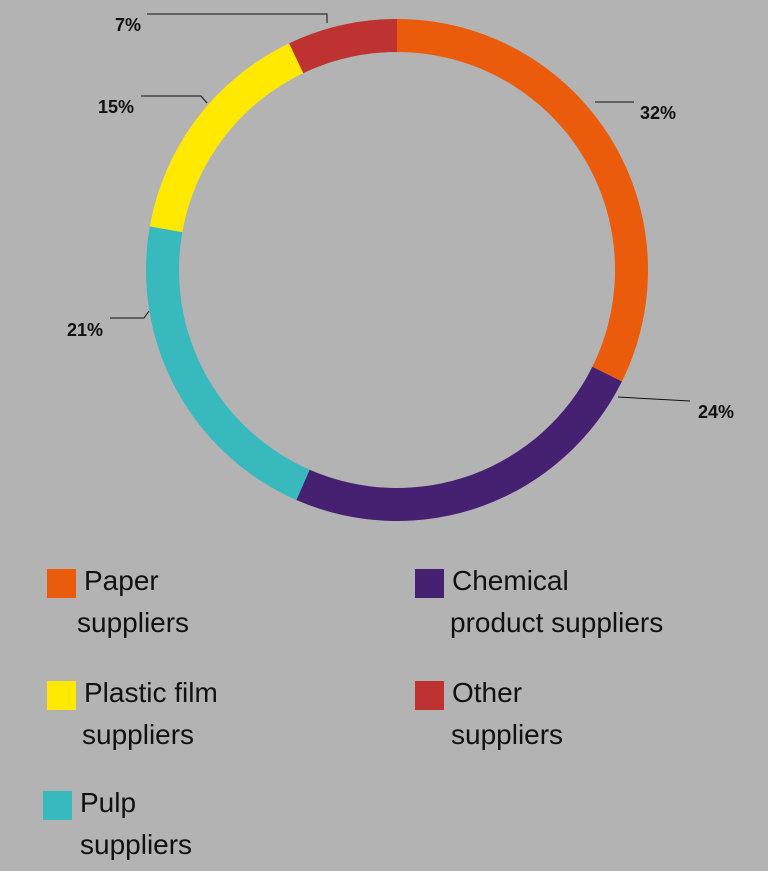 The image size is (768, 871). What do you see at coordinates (151, 692) in the screenshot?
I see `legend-label-plastic-film-line1: Plastic film` at bounding box center [151, 692].